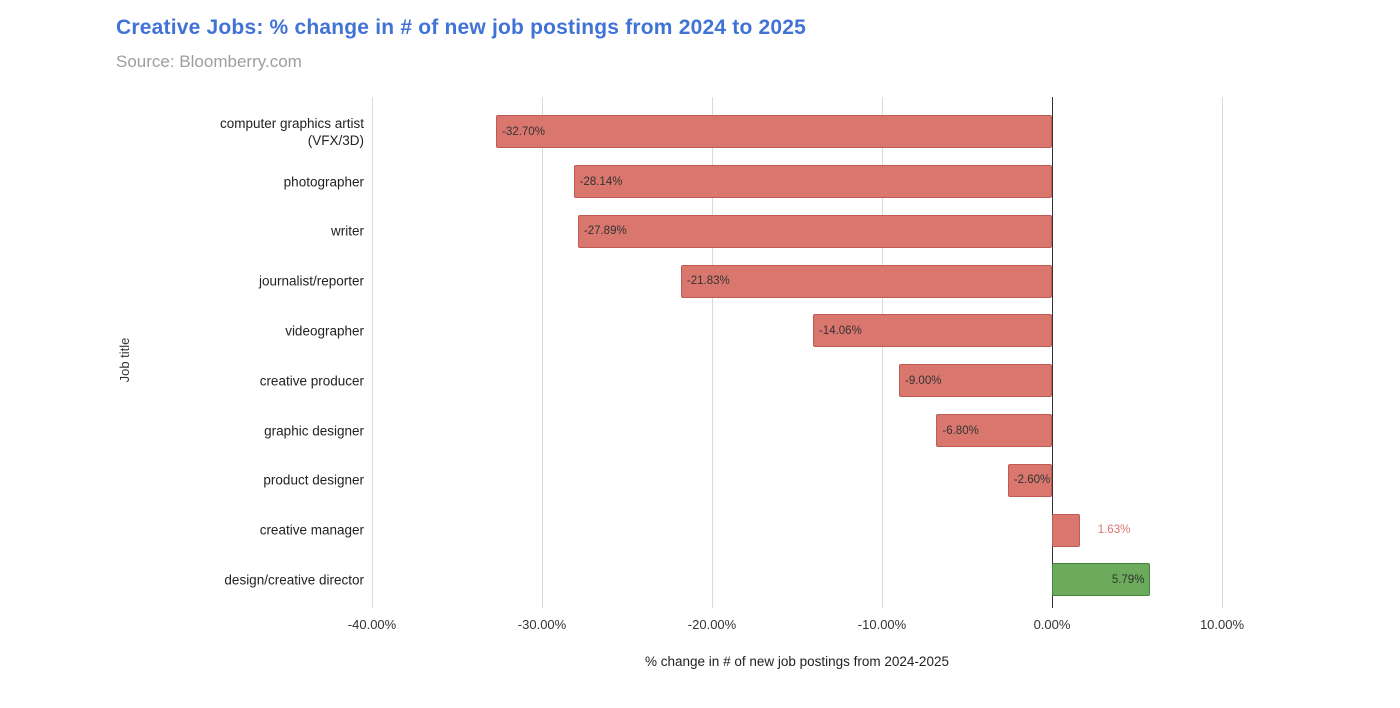 The height and width of the screenshot is (708, 1400). What do you see at coordinates (523, 131) in the screenshot?
I see `bar-value-label: -32.70%` at bounding box center [523, 131].